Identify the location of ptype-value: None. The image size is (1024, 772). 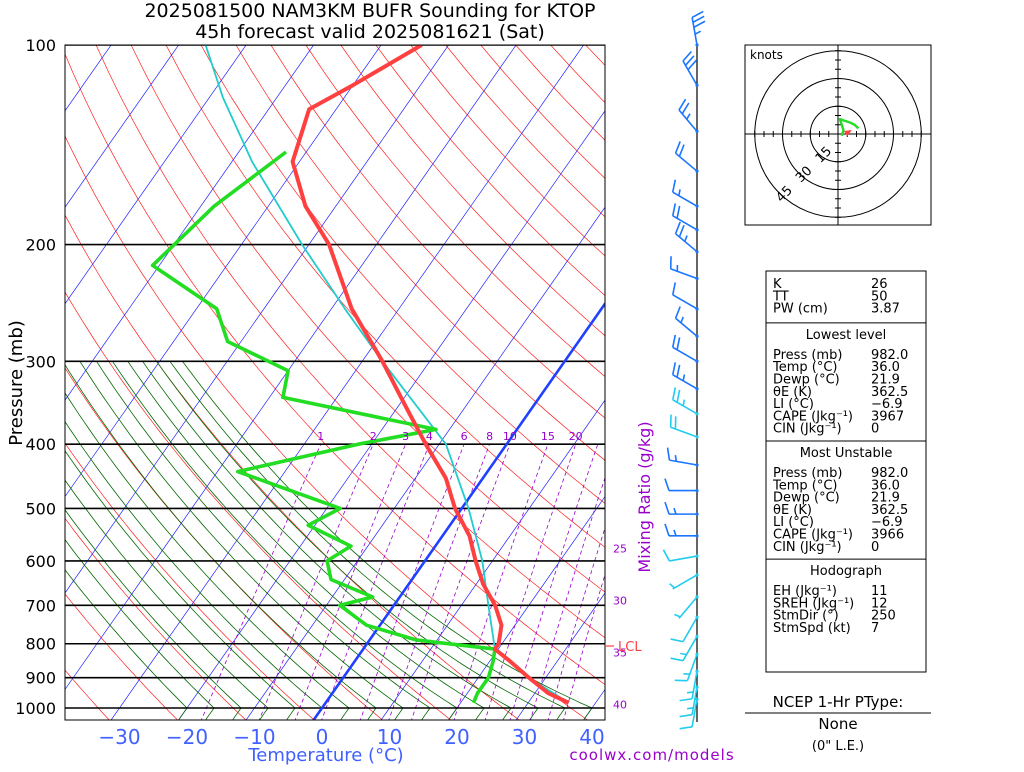
(837, 724).